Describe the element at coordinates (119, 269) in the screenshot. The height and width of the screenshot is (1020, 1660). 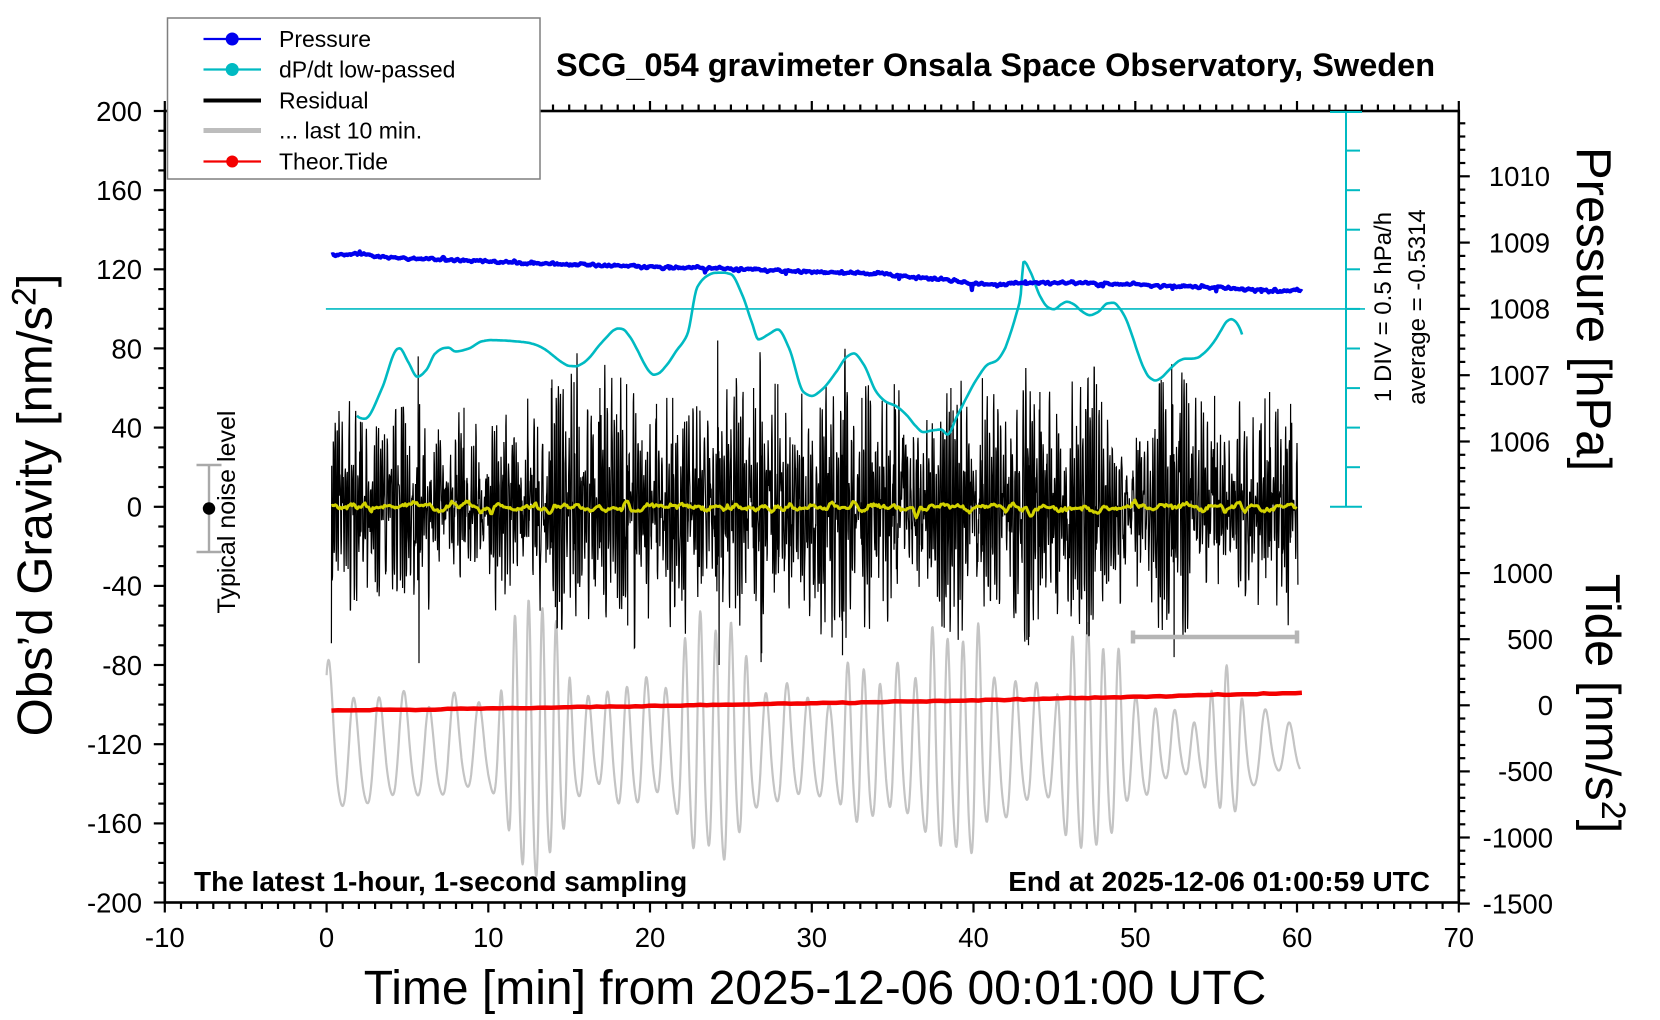
I see `svg-text: 120` at that location.